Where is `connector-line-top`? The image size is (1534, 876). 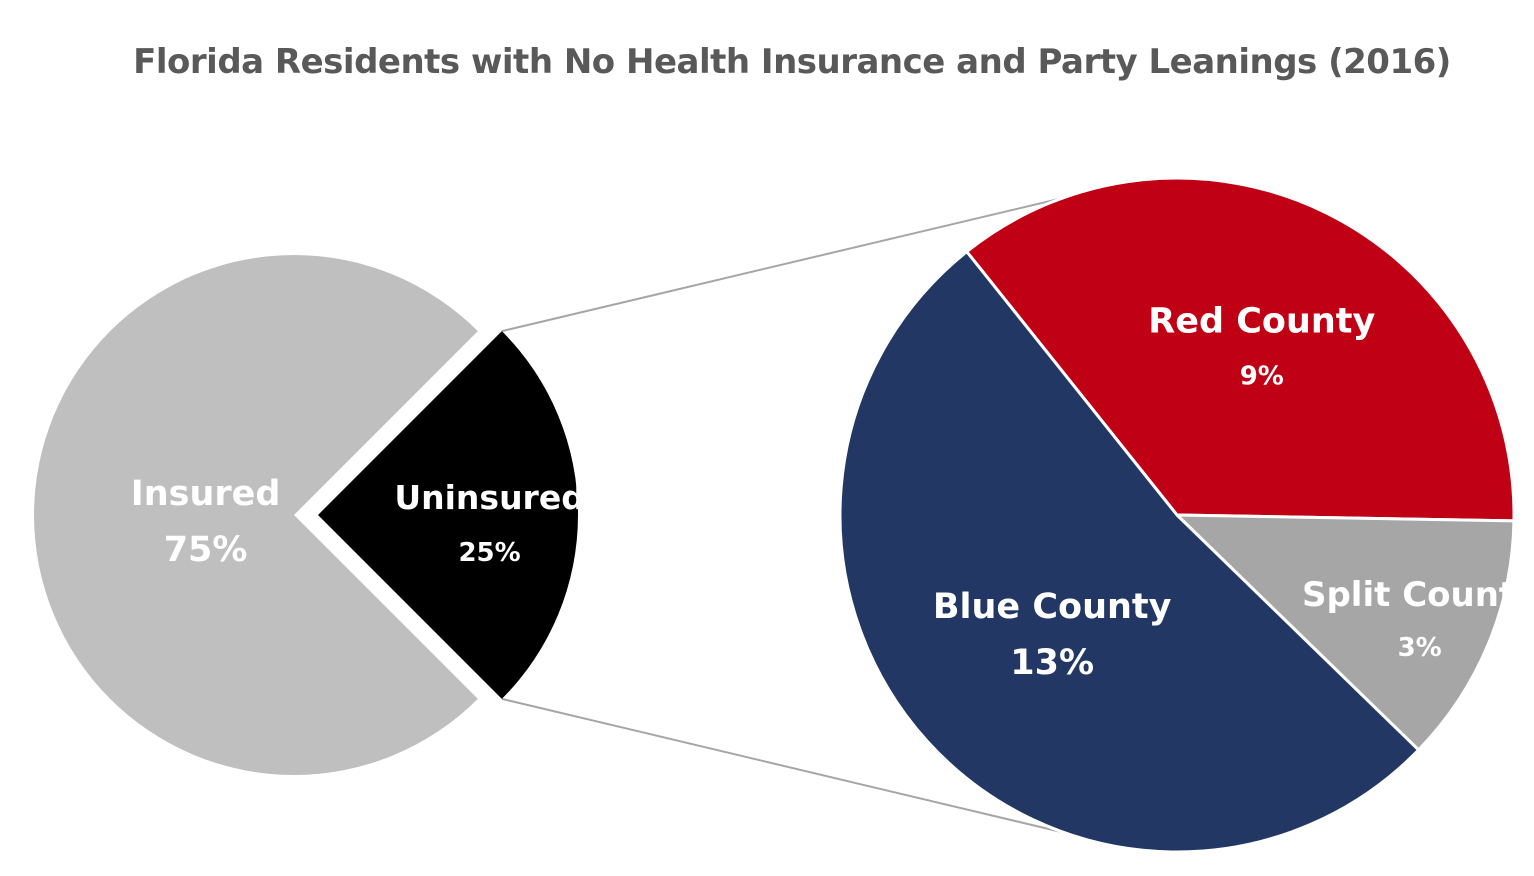 connector-line-top is located at coordinates (795, 262).